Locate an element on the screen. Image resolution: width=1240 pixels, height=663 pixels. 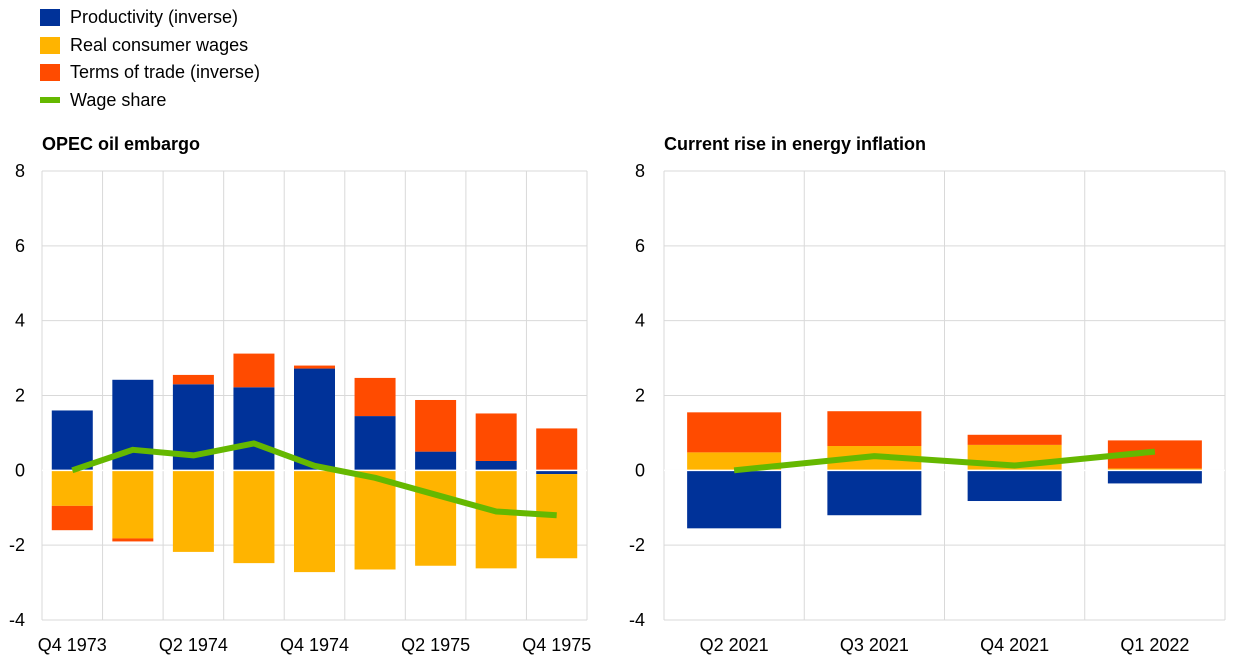
legend-swatch-productivity is located at coordinates (50, 18).